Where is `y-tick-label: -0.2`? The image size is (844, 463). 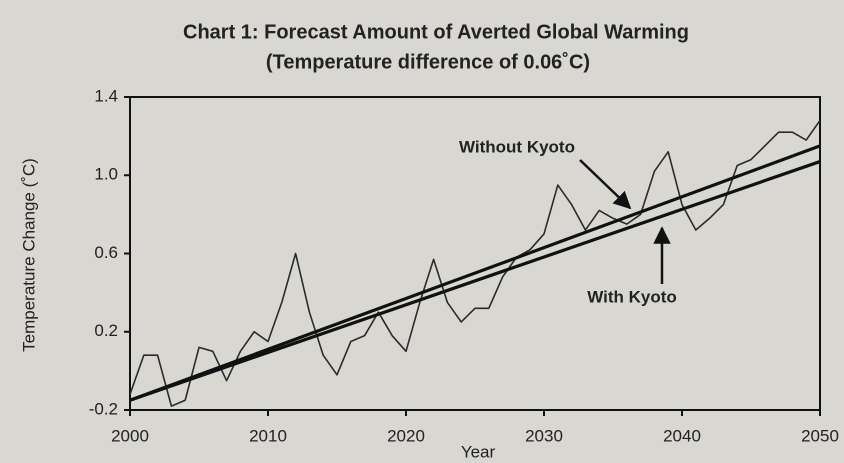
y-tick-label: -0.2 is located at coordinates (103, 408).